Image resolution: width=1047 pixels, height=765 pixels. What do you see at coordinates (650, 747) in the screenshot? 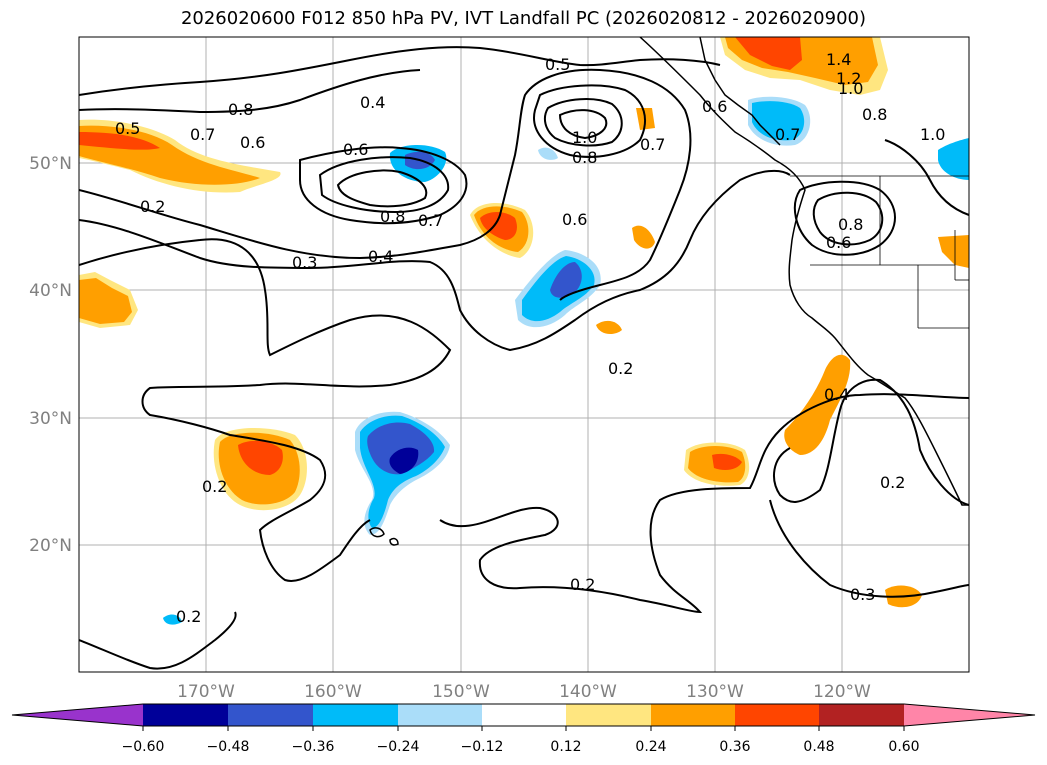
I see `colorbar-tick-label: 0.24` at bounding box center [650, 747].